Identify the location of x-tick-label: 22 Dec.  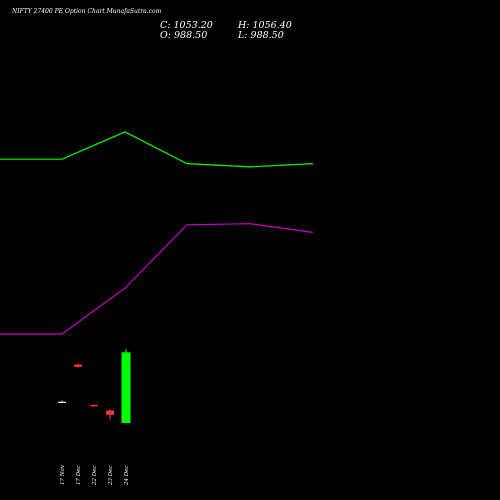
(95, 476).